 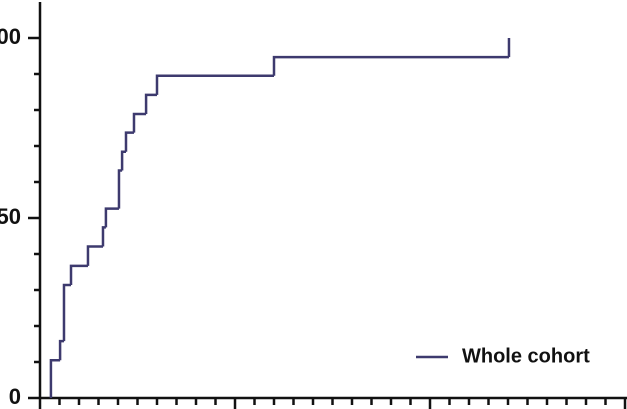 What do you see at coordinates (10, 216) in the screenshot?
I see `y-tick-label: 50` at bounding box center [10, 216].